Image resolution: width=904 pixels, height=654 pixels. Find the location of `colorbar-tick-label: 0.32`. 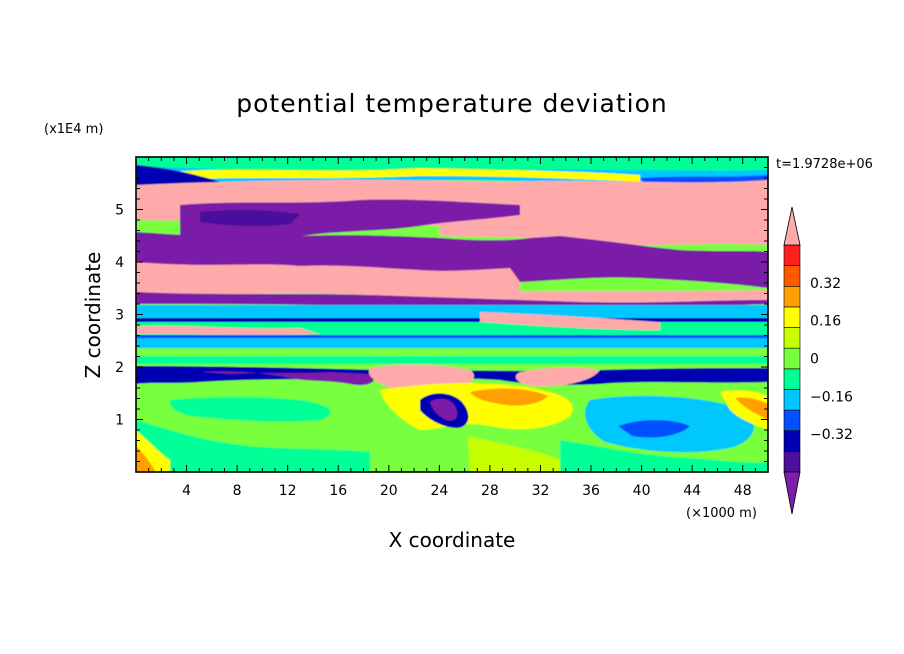

colorbar-tick-label: 0.32 is located at coordinates (825, 284).